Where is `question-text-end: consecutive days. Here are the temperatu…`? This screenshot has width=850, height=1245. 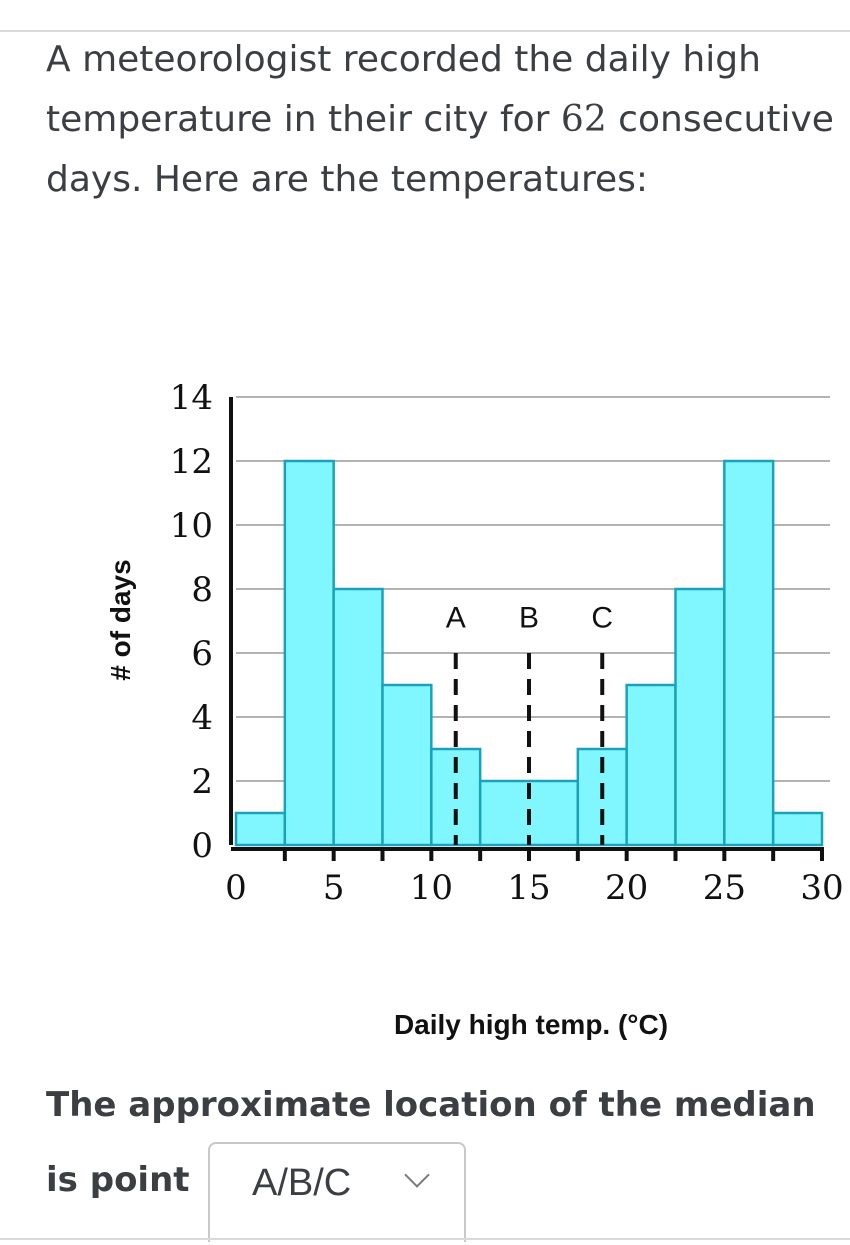 question-text-end: consecutive days. Here are the temperatu… is located at coordinates (440, 149).